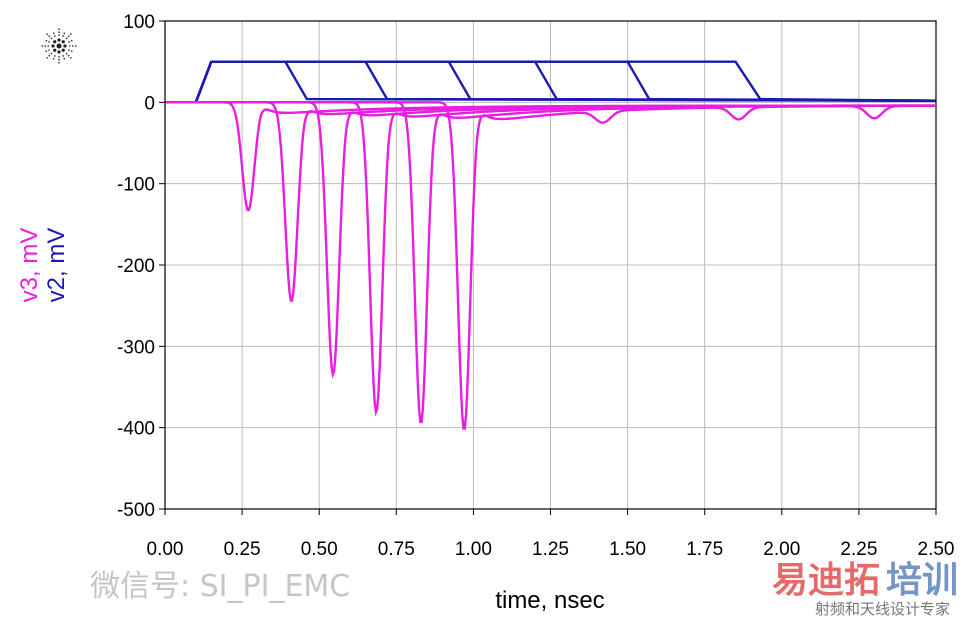 The image size is (967, 618). Describe the element at coordinates (549, 600) in the screenshot. I see `x-axis-label: time, nsec` at that location.